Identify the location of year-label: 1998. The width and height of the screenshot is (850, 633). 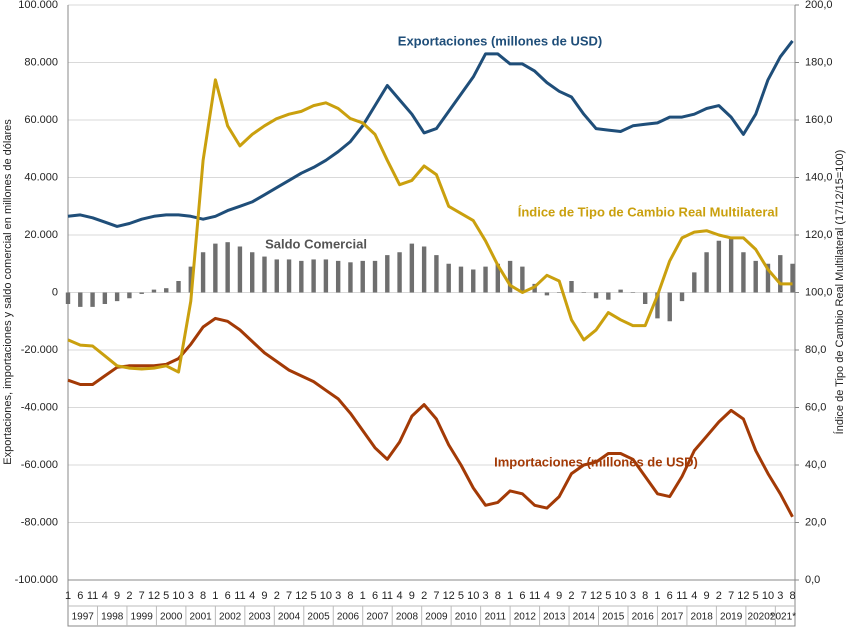
(112, 617).